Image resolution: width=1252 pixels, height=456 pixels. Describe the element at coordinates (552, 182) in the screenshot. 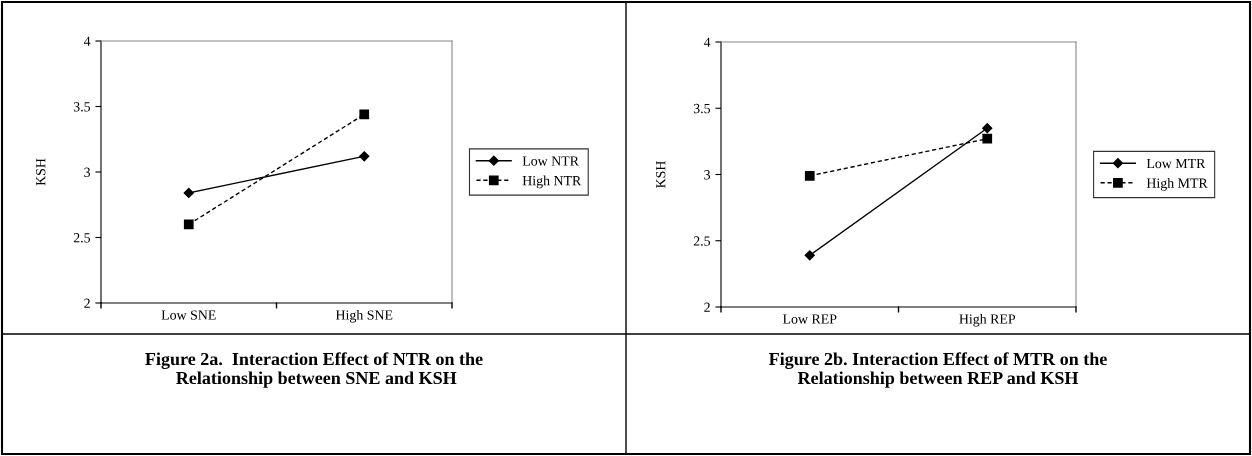

I see `legend-label: High NTR` at that location.